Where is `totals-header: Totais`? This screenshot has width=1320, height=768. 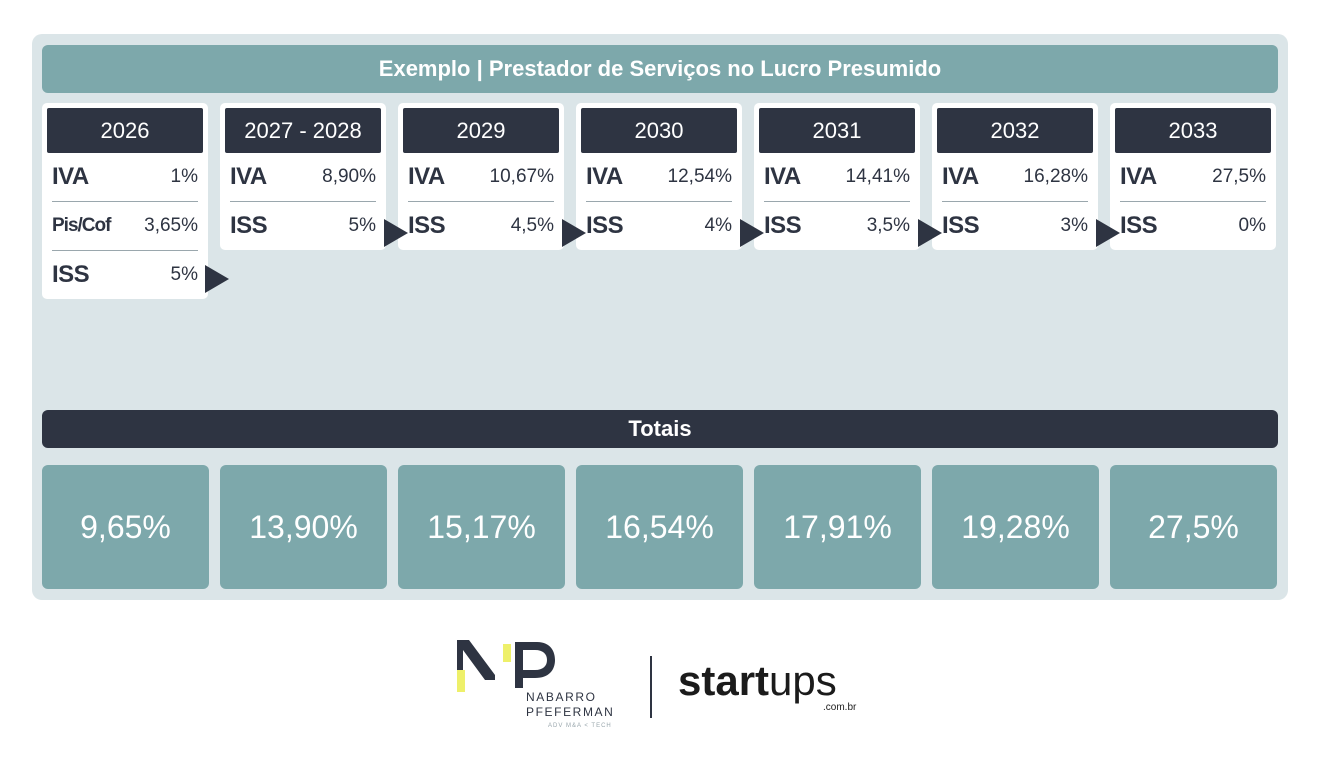 totals-header: Totais is located at coordinates (660, 429).